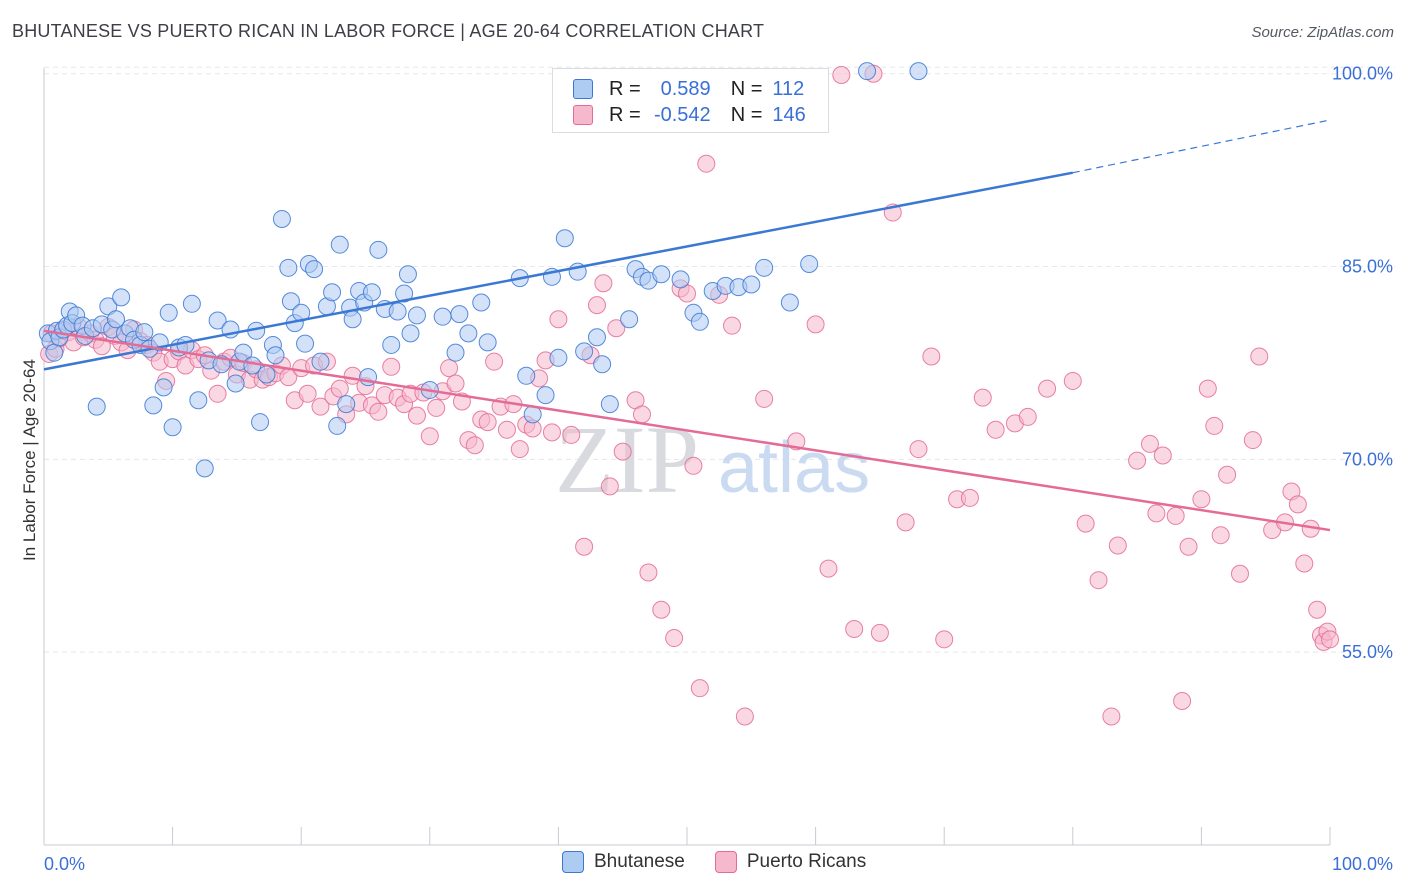 The width and height of the screenshot is (1406, 892). Describe the element at coordinates (788, 88) in the screenshot. I see `legend-n-value: 112` at that location.